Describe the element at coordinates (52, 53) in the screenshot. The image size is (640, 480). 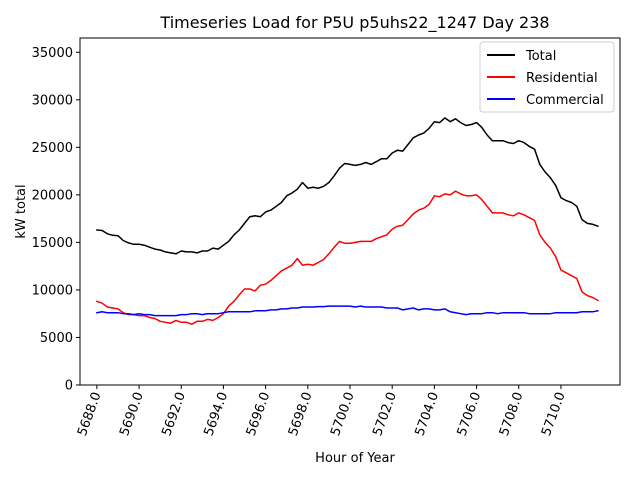
I see `y-tick-label: 35000` at that location.